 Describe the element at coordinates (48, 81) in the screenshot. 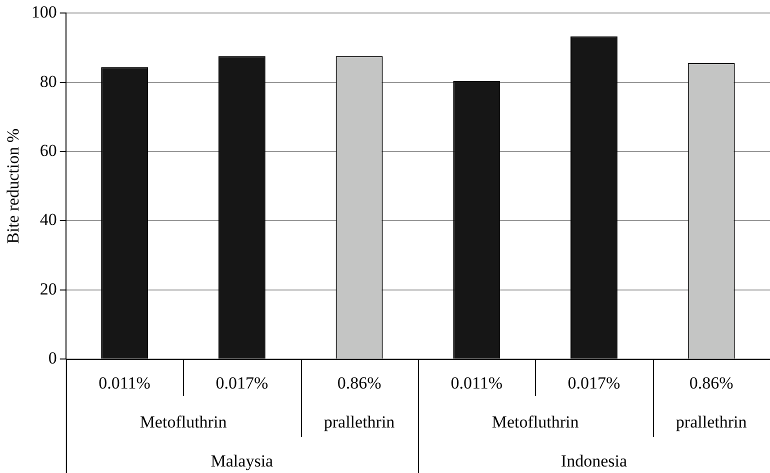

I see `y-tick-label: 80` at that location.